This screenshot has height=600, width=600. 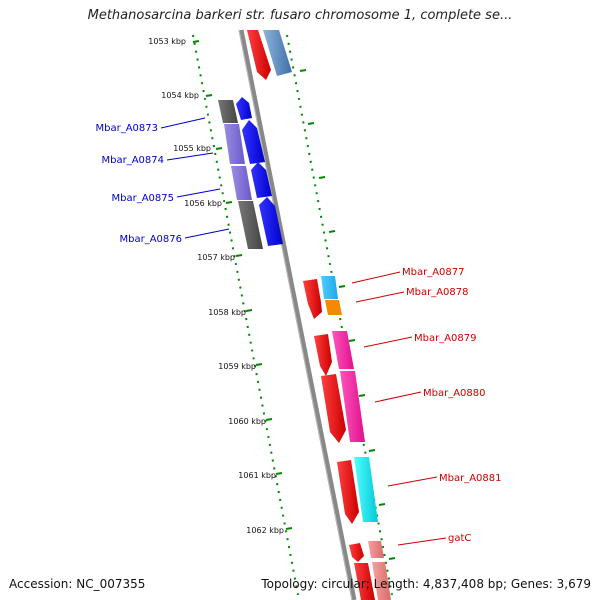 I want to click on gene-label-mbar-a0876: Mbar_A0876, so click(x=150, y=239).